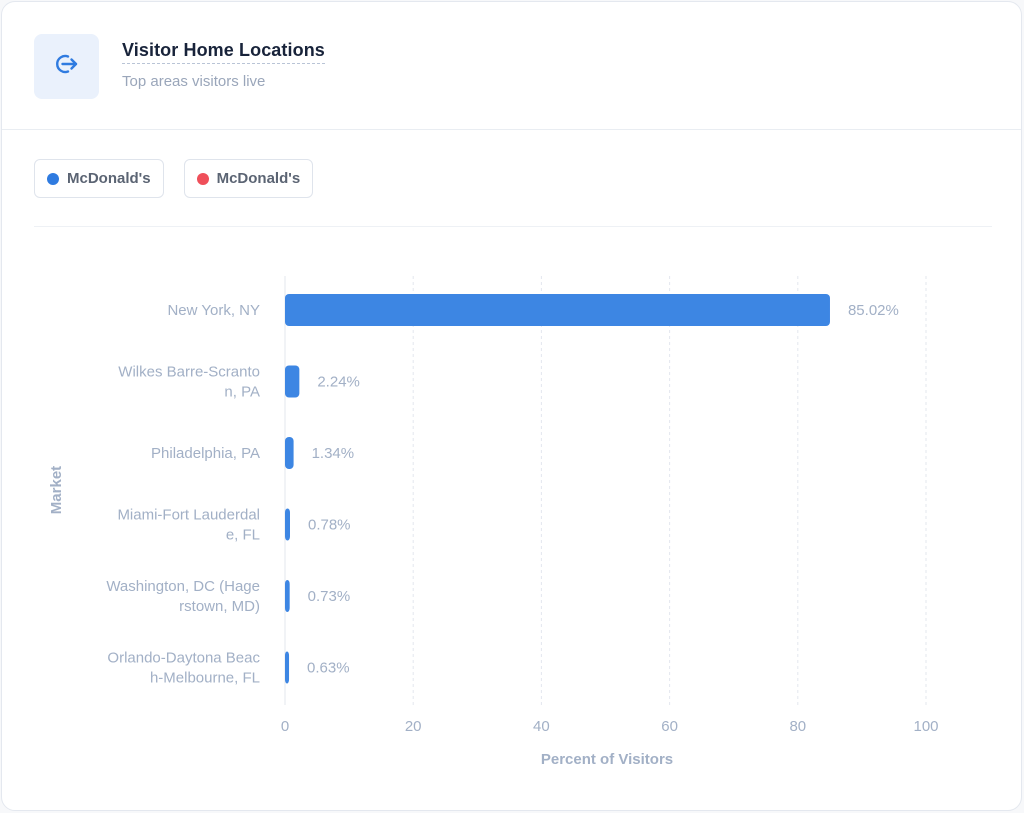 This screenshot has width=1024, height=813. I want to click on legend-item-series-2: McDonald's, so click(248, 178).